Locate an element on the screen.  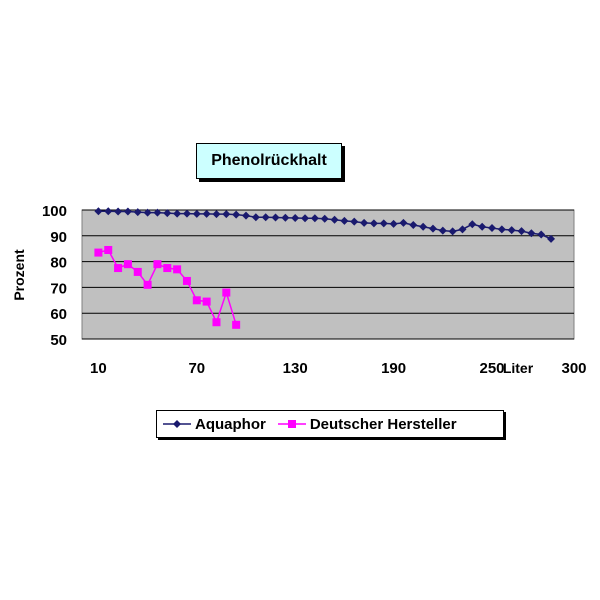
legend-entry-aquaphor: Aquaphor is located at coordinates (214, 424).